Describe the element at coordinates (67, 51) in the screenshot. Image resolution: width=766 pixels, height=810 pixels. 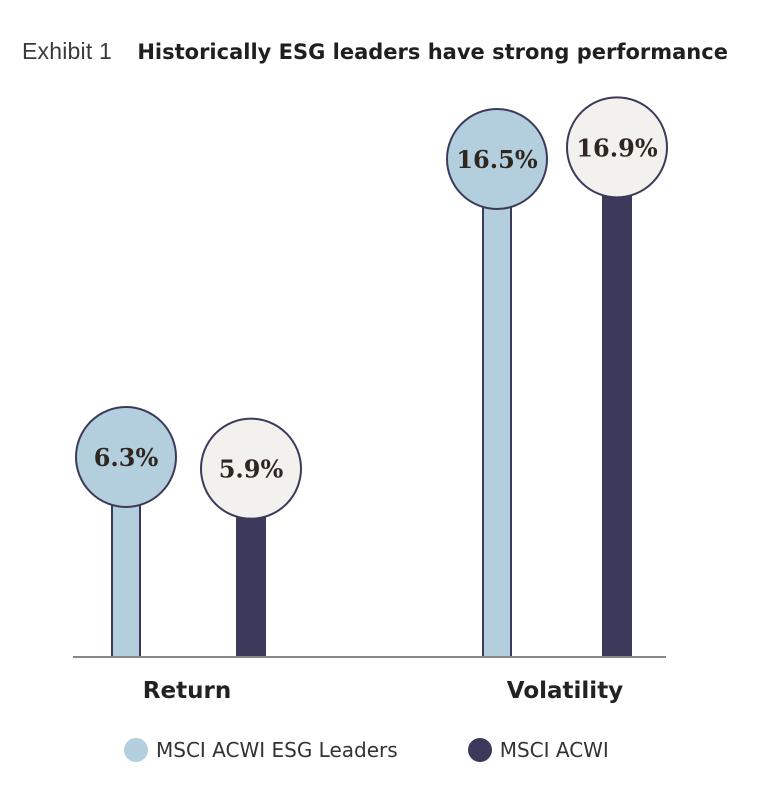
I see `exhibit-label: Exhibit 1` at that location.